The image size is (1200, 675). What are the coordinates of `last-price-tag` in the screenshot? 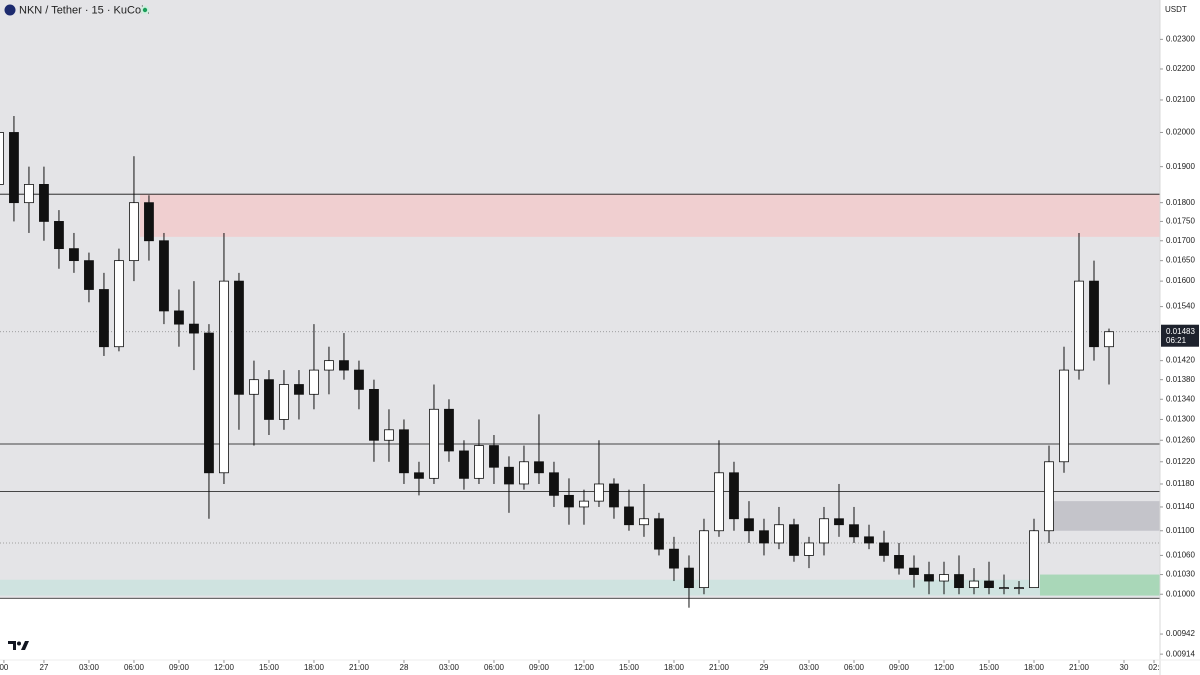 It's located at (1180, 335).